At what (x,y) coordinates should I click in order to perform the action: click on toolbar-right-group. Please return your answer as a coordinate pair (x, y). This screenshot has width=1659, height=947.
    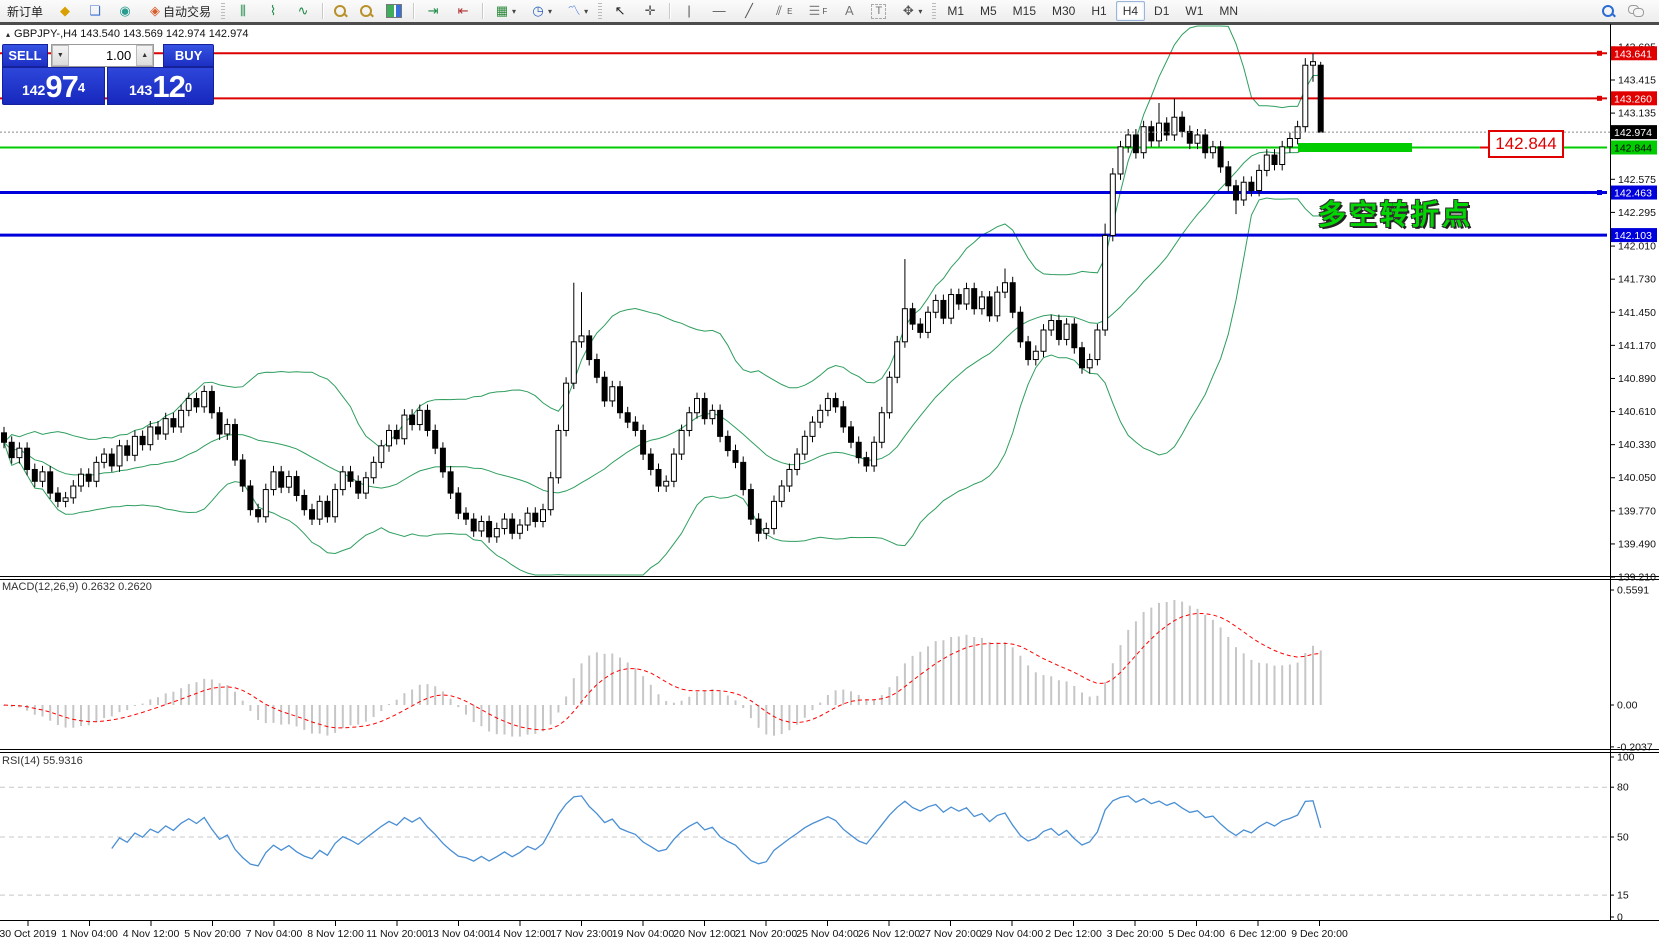
    Looking at the image, I should click on (1623, 11).